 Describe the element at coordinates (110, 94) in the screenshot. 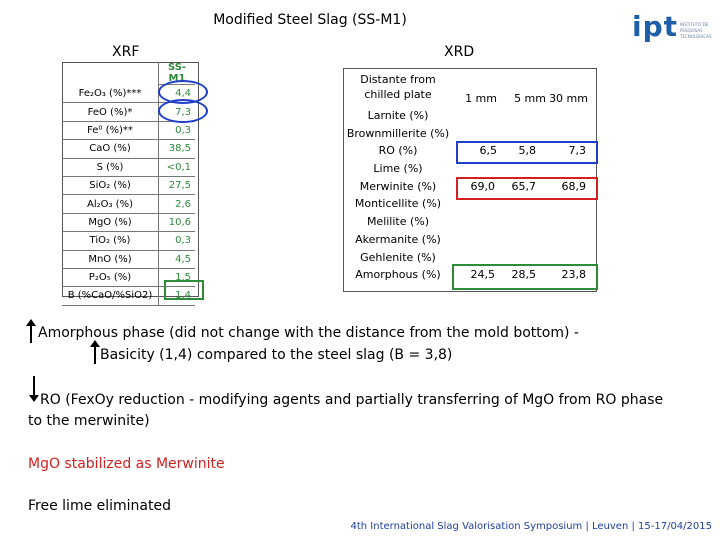

I see `xrf-label: Fe₂O₃ (%)***` at that location.